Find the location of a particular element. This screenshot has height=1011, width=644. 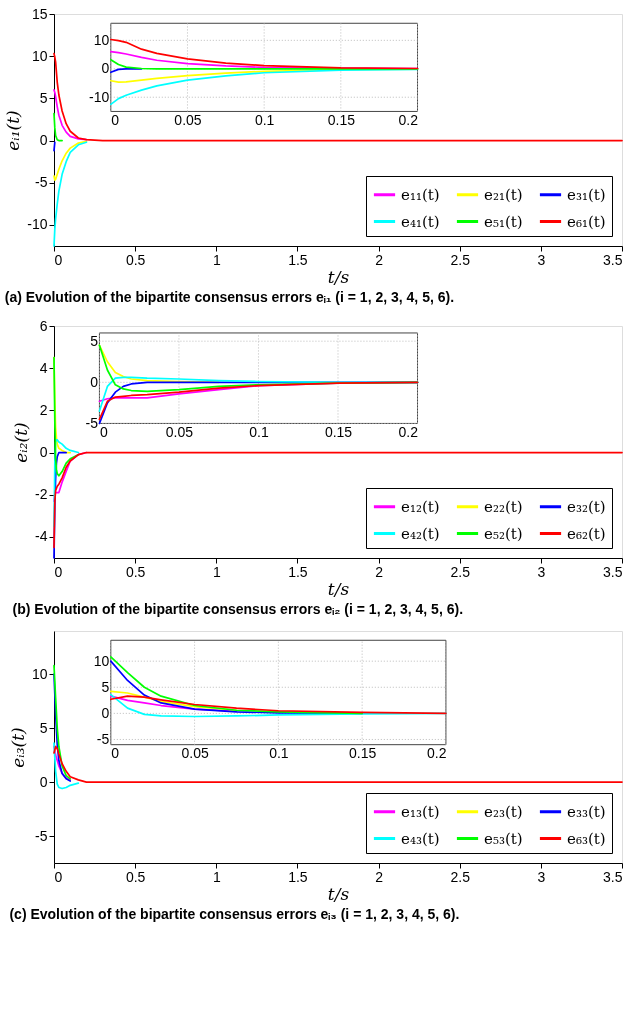

text: (a) Evolution of the bipartite consensus errors eᵢ₁ (i = 1, 2, 3, 4, 5, 6). is located at coordinates (229, 297).